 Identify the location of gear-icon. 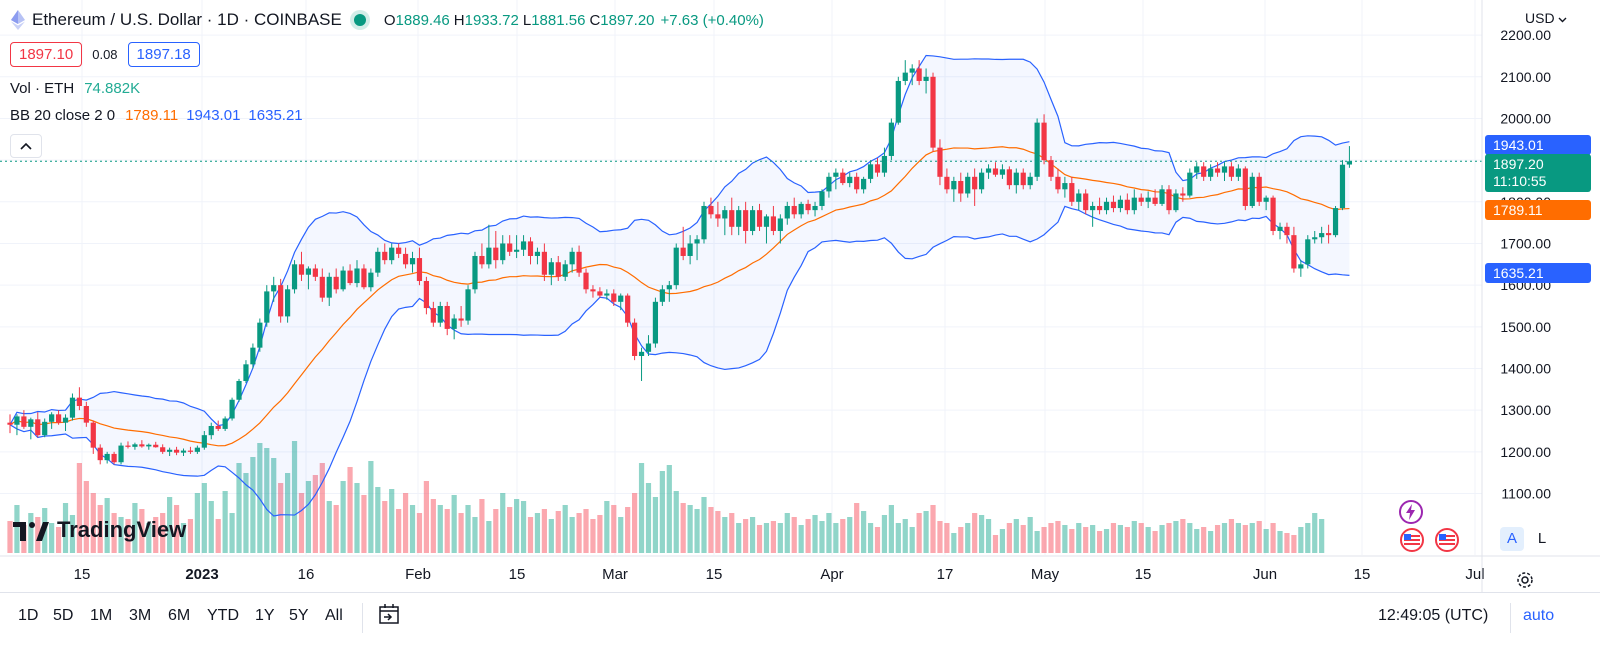
(1525, 580).